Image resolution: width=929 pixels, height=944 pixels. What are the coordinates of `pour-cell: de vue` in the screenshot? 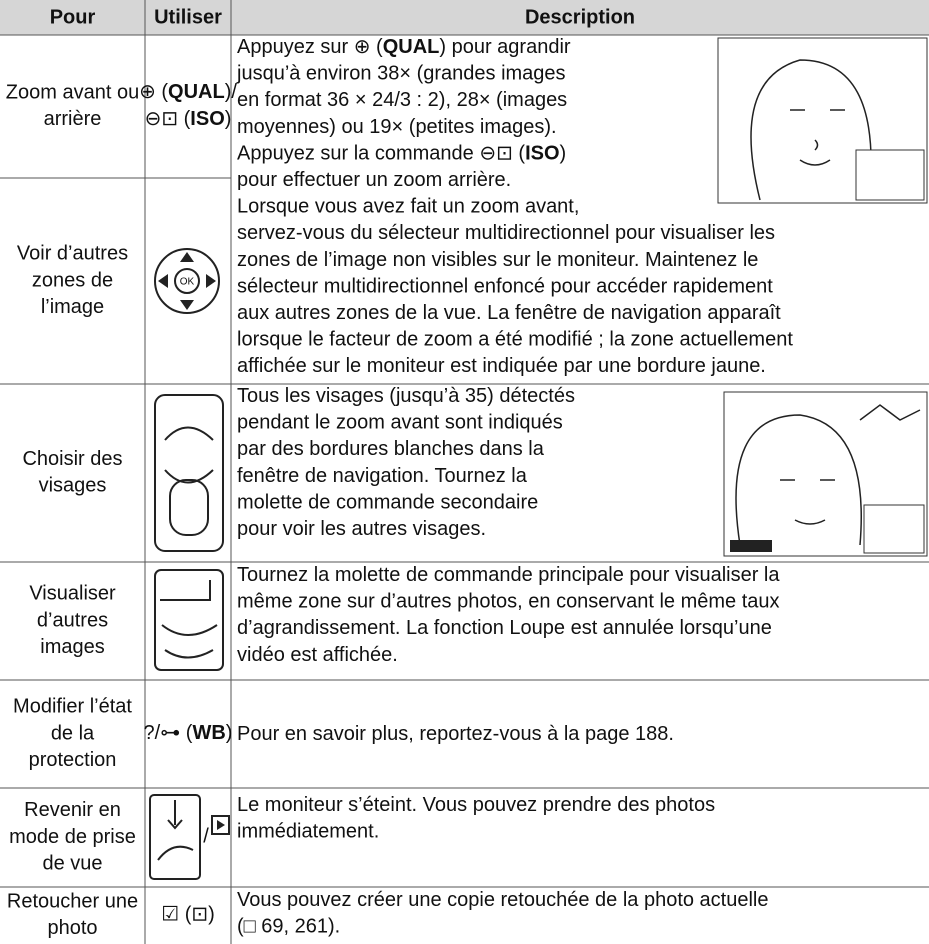 It's located at (72, 863).